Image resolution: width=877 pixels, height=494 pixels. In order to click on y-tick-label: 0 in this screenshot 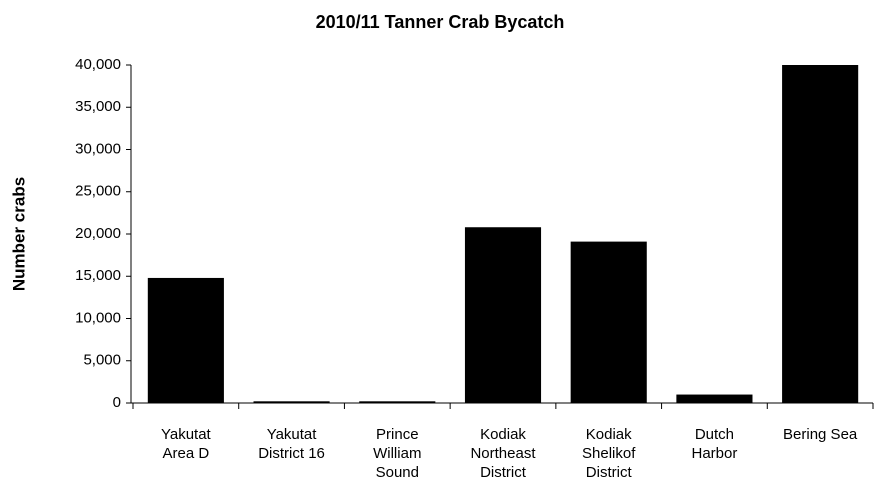, I will do `click(117, 402)`.